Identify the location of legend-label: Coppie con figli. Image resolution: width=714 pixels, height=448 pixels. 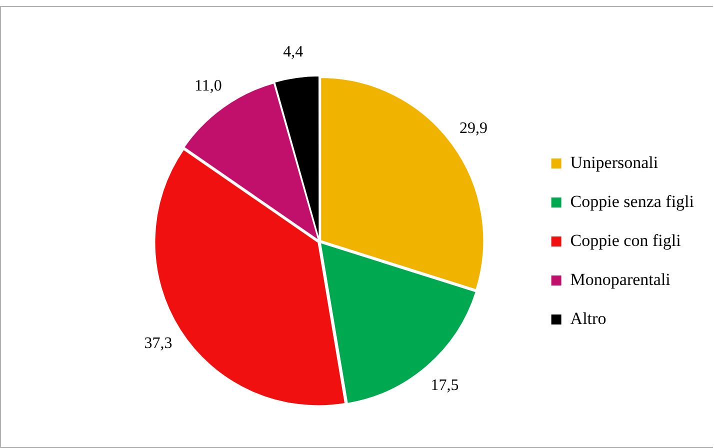
(626, 240).